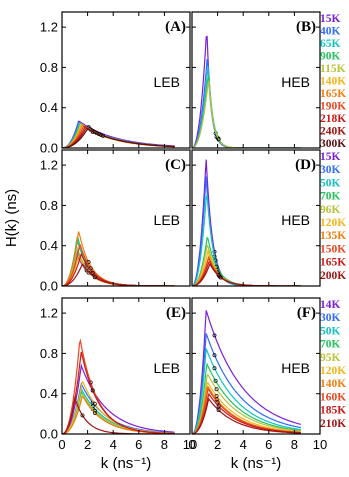  I want to click on legend-entry-150K: 150K, so click(333, 249).